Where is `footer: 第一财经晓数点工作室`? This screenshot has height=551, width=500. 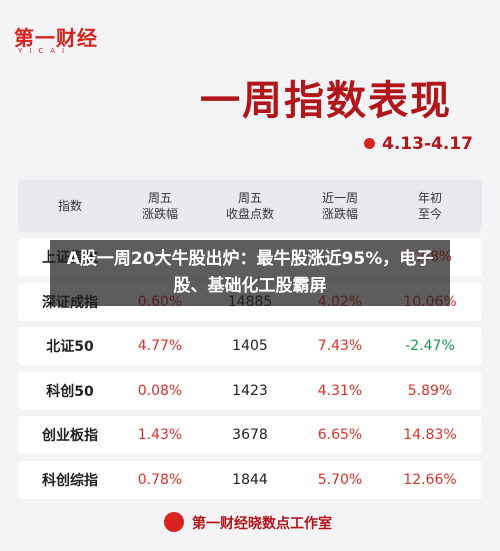
footer: 第一财经晓数点工作室 is located at coordinates (262, 524).